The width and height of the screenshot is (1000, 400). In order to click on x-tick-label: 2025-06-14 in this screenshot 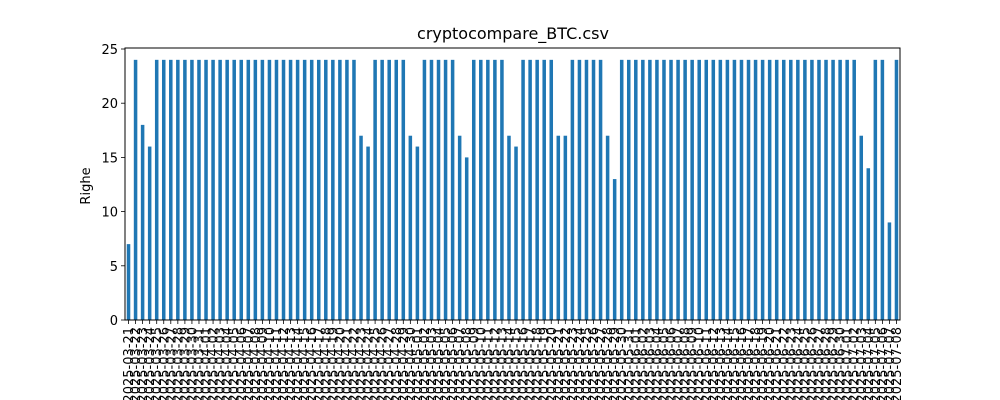, I will do `click(728, 363)`.